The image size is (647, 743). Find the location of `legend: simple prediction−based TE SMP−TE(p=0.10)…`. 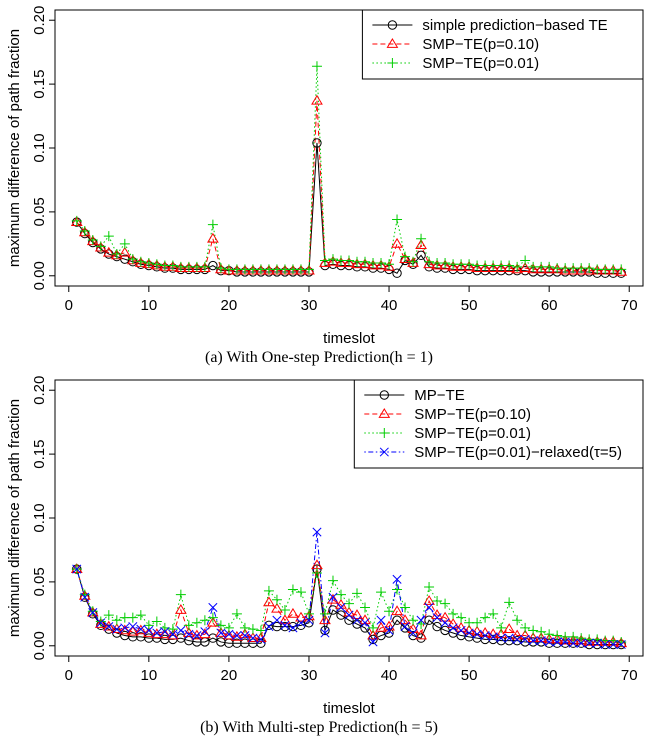

legend: simple prediction−based TE SMP−TE(p=0.10)… is located at coordinates (502, 44).